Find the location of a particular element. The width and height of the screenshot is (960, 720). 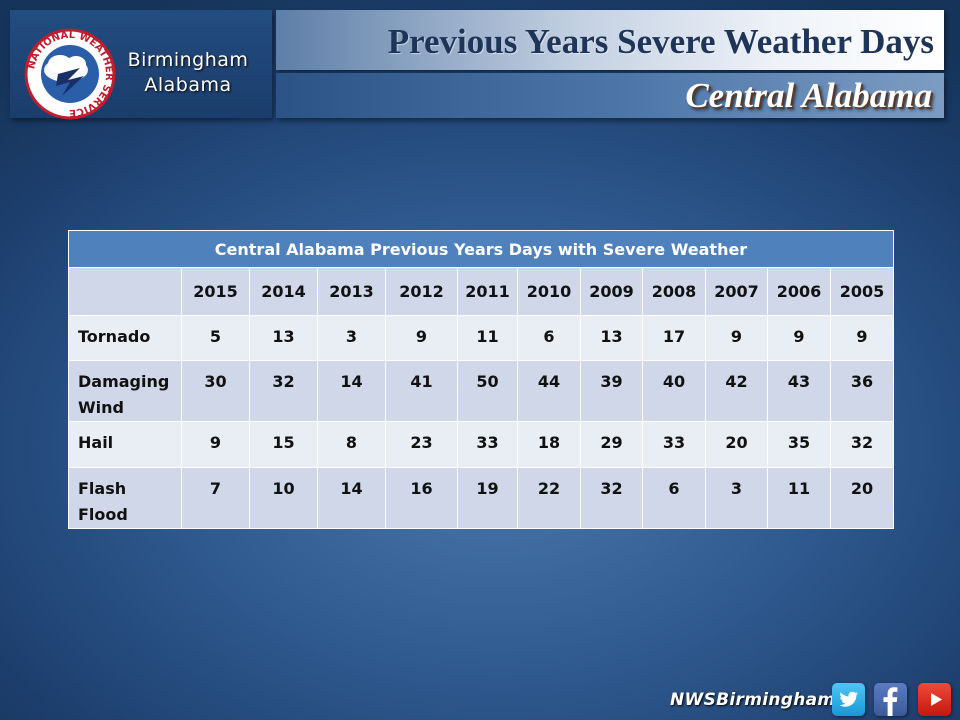

table-cell: 50 is located at coordinates (487, 391).